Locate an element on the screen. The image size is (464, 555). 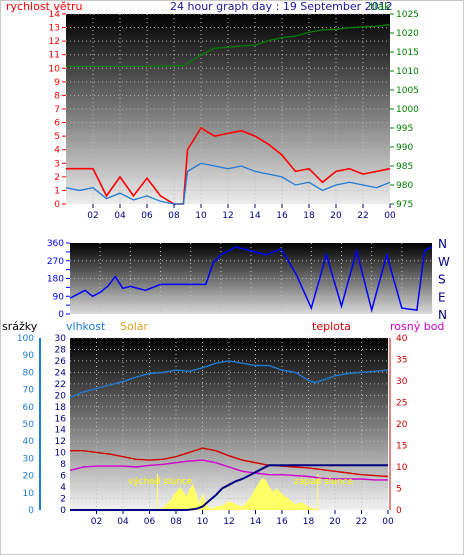
humidity-tick-label: 26 is located at coordinates (61, 362).